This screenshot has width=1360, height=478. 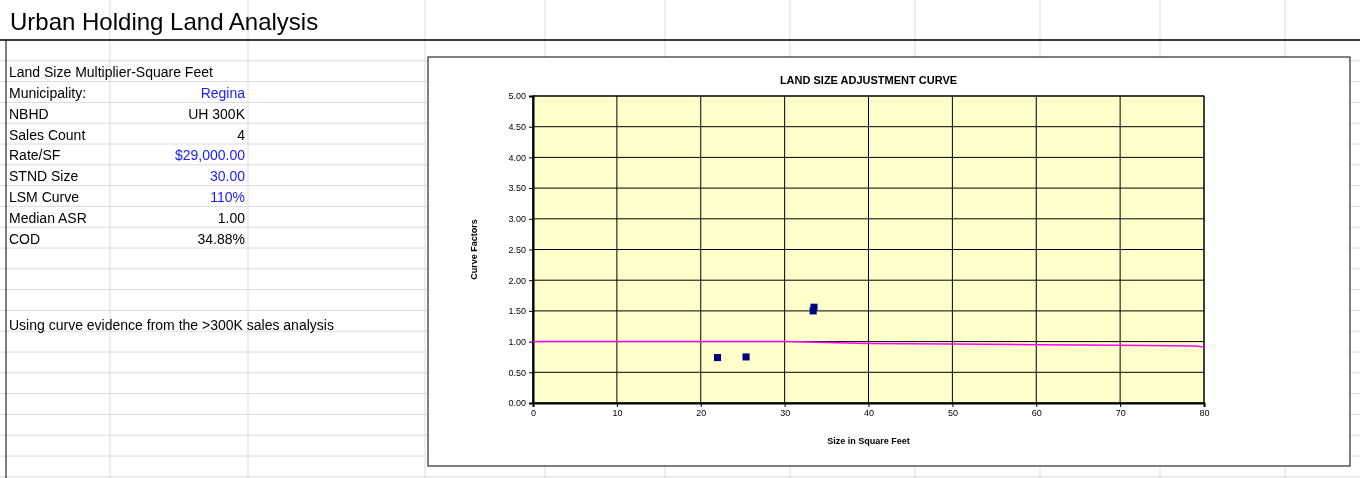 I want to click on y-axis-title: Curve Factors, so click(x=474, y=249).